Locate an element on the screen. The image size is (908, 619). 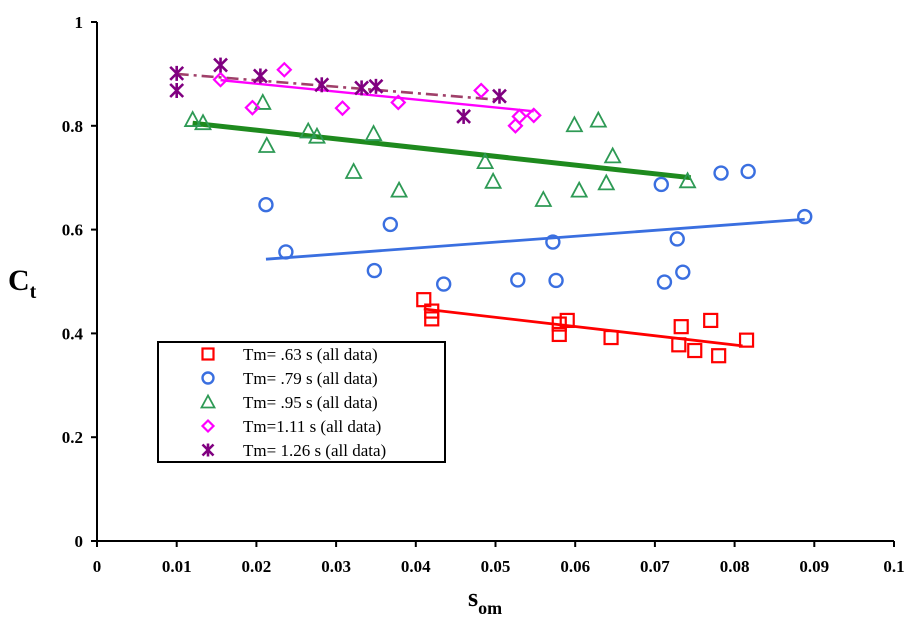
legend-label: Tm= 1.26 s (all data) is located at coordinates (314, 450).